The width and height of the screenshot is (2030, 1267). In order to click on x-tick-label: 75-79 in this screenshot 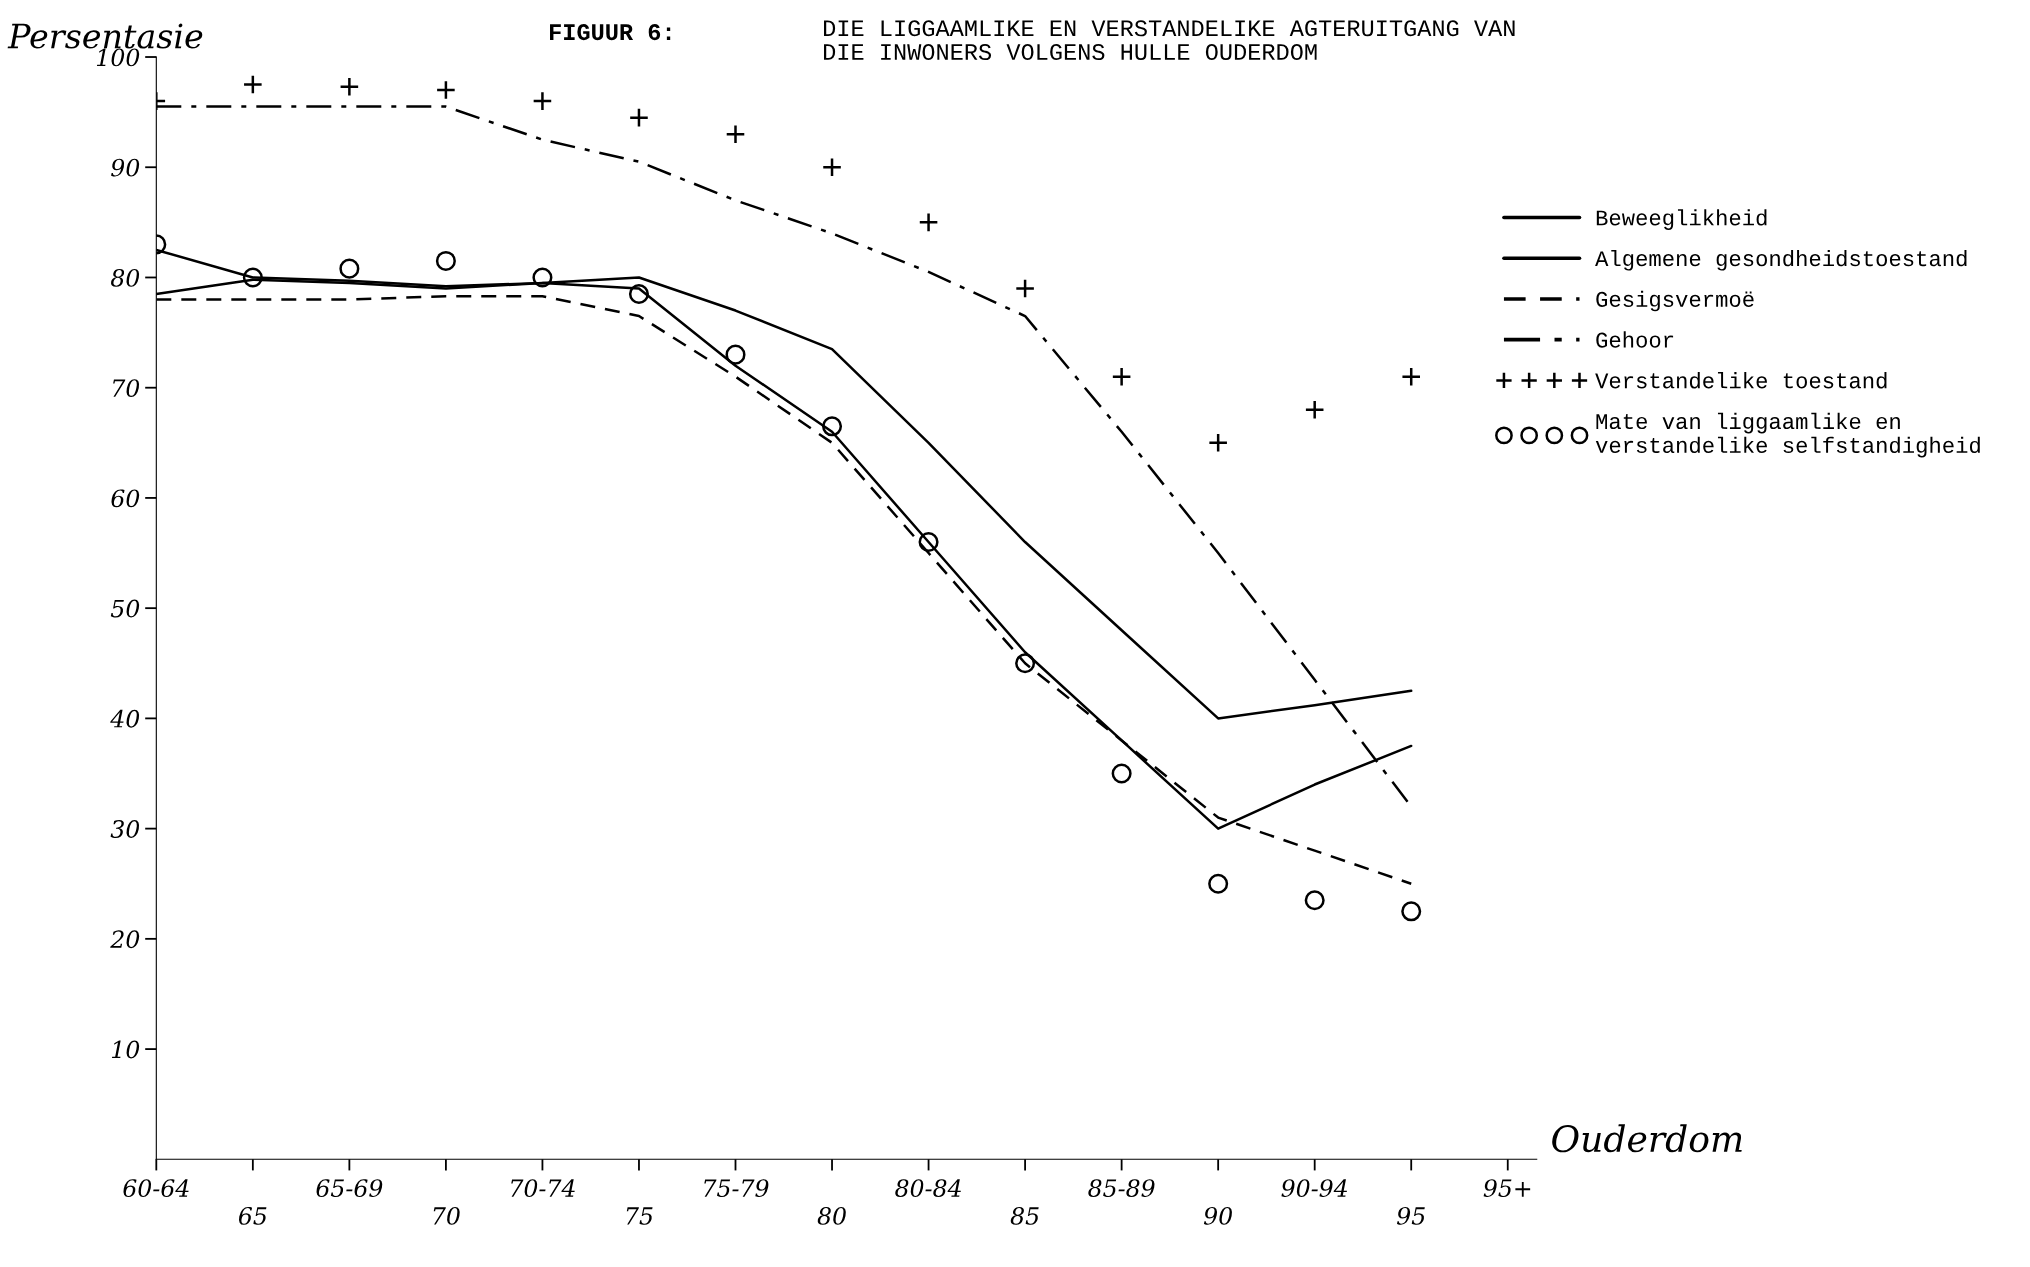, I will do `click(736, 1188)`.